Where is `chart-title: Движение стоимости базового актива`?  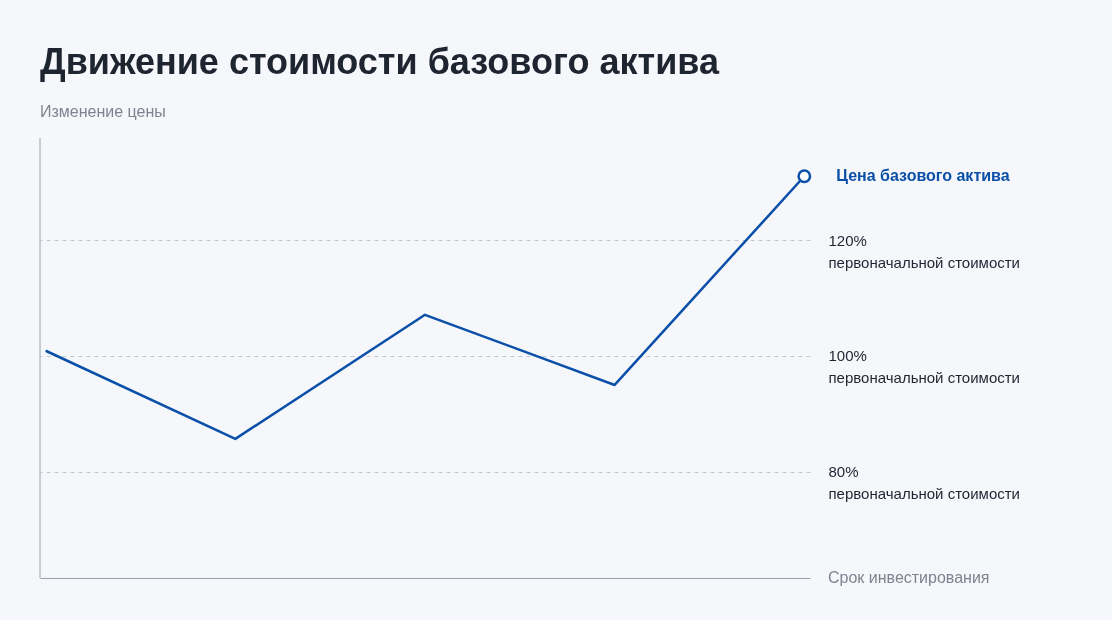
chart-title: Движение стоимости базового актива is located at coordinates (380, 61).